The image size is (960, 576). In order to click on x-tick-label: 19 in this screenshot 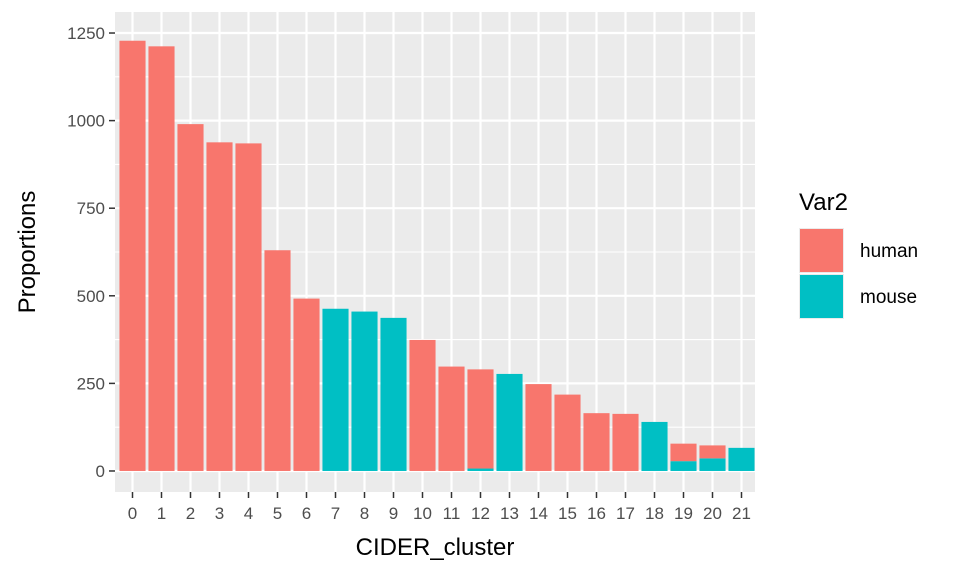, I will do `click(683, 513)`.